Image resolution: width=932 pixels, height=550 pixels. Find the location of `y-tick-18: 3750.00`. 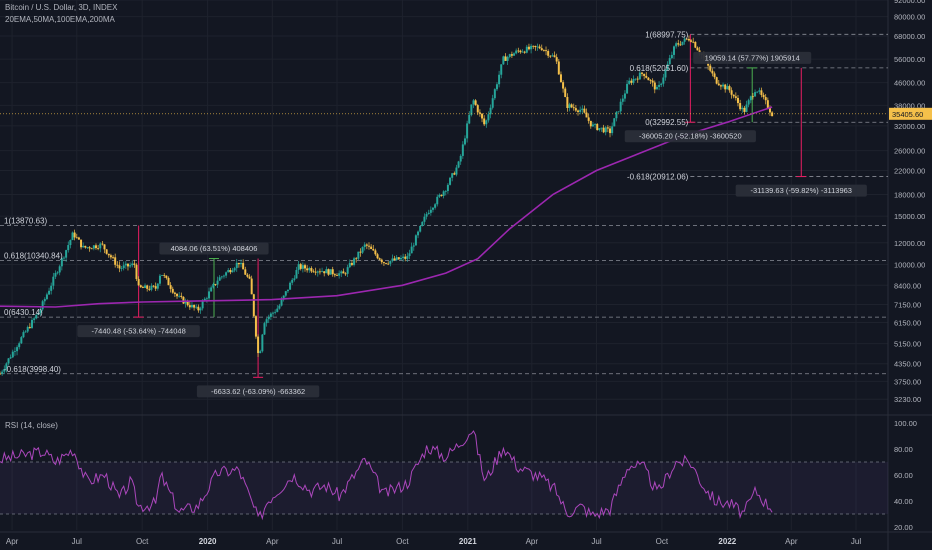

y-tick-18: 3750.00 is located at coordinates (907, 381).